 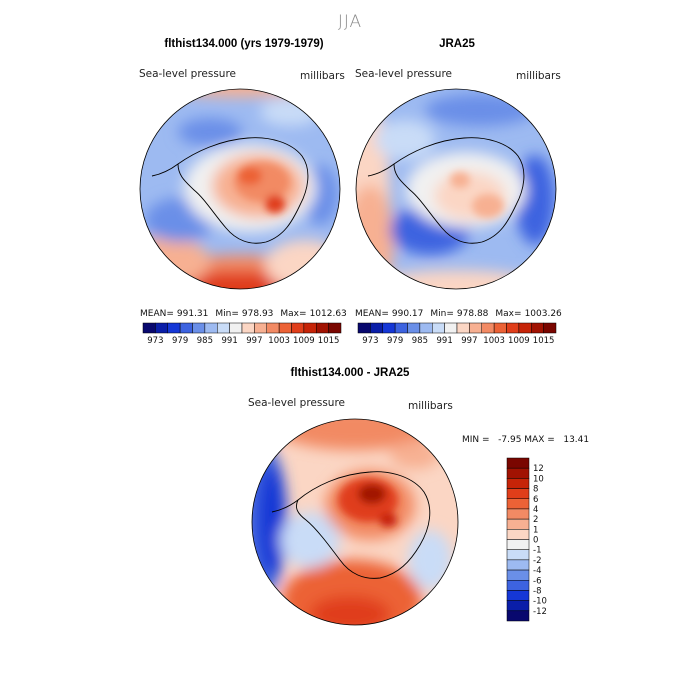 What do you see at coordinates (537, 581) in the screenshot?
I see `colorbar-diff-tick-label: -6` at bounding box center [537, 581].